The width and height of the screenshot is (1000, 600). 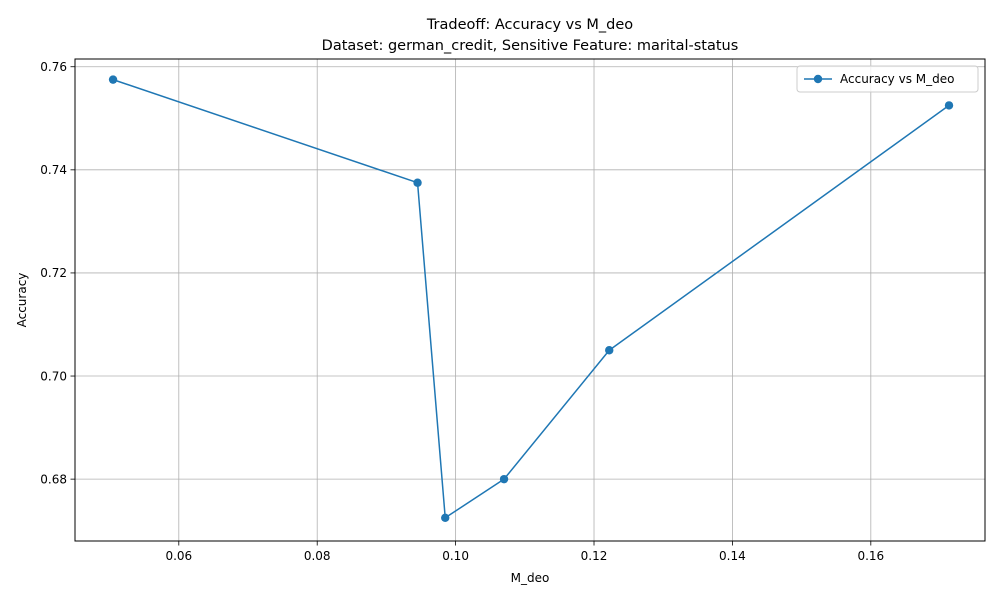 I want to click on y-tick-label: 0.68, so click(x=53, y=479).